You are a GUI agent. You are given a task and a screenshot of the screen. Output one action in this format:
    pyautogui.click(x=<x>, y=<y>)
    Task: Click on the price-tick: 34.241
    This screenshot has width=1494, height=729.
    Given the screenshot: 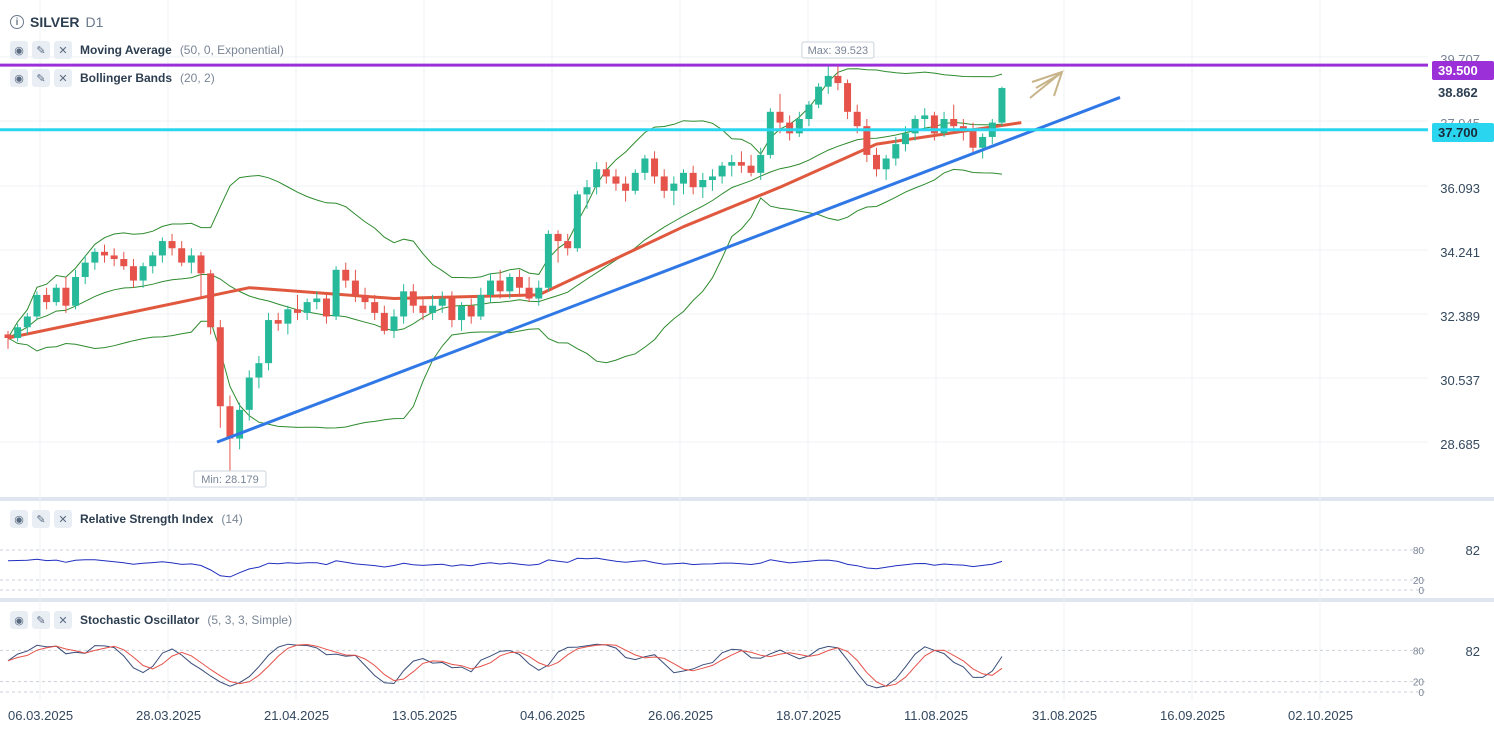 What is the action you would take?
    pyautogui.click(x=1460, y=252)
    